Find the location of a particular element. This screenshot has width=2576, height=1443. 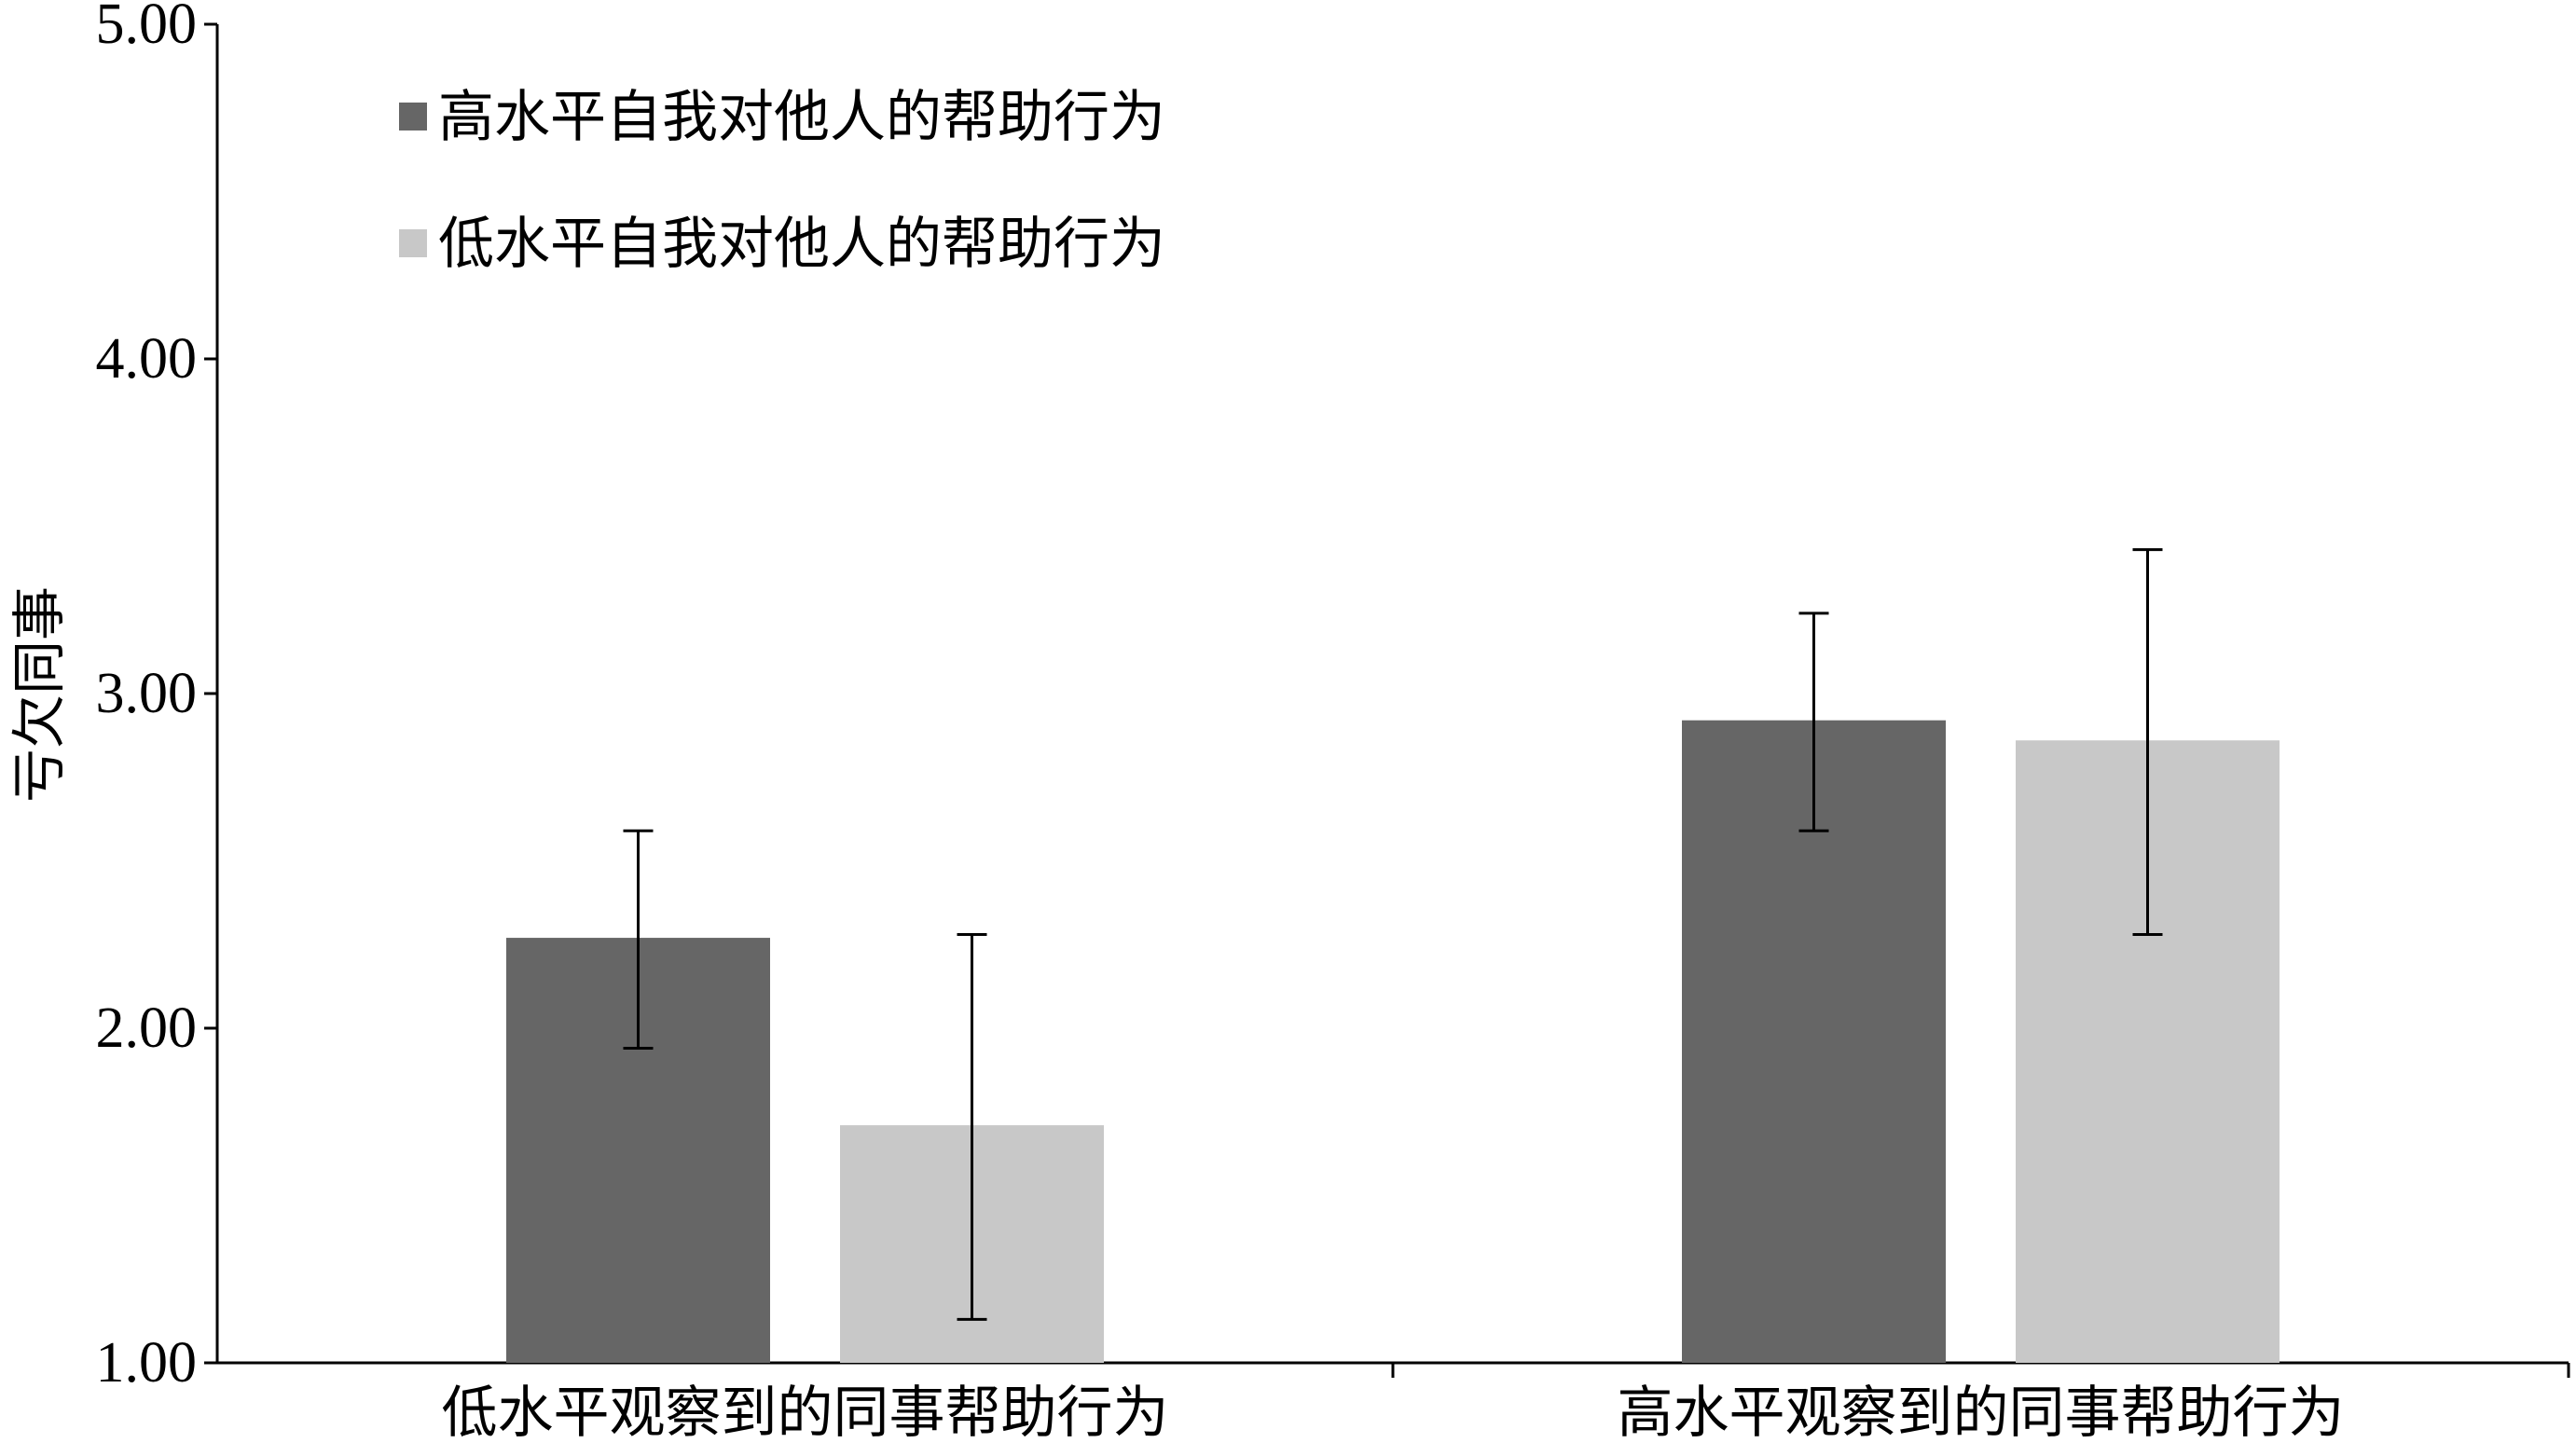

y-tick-label: 5.00 is located at coordinates (147, 28).